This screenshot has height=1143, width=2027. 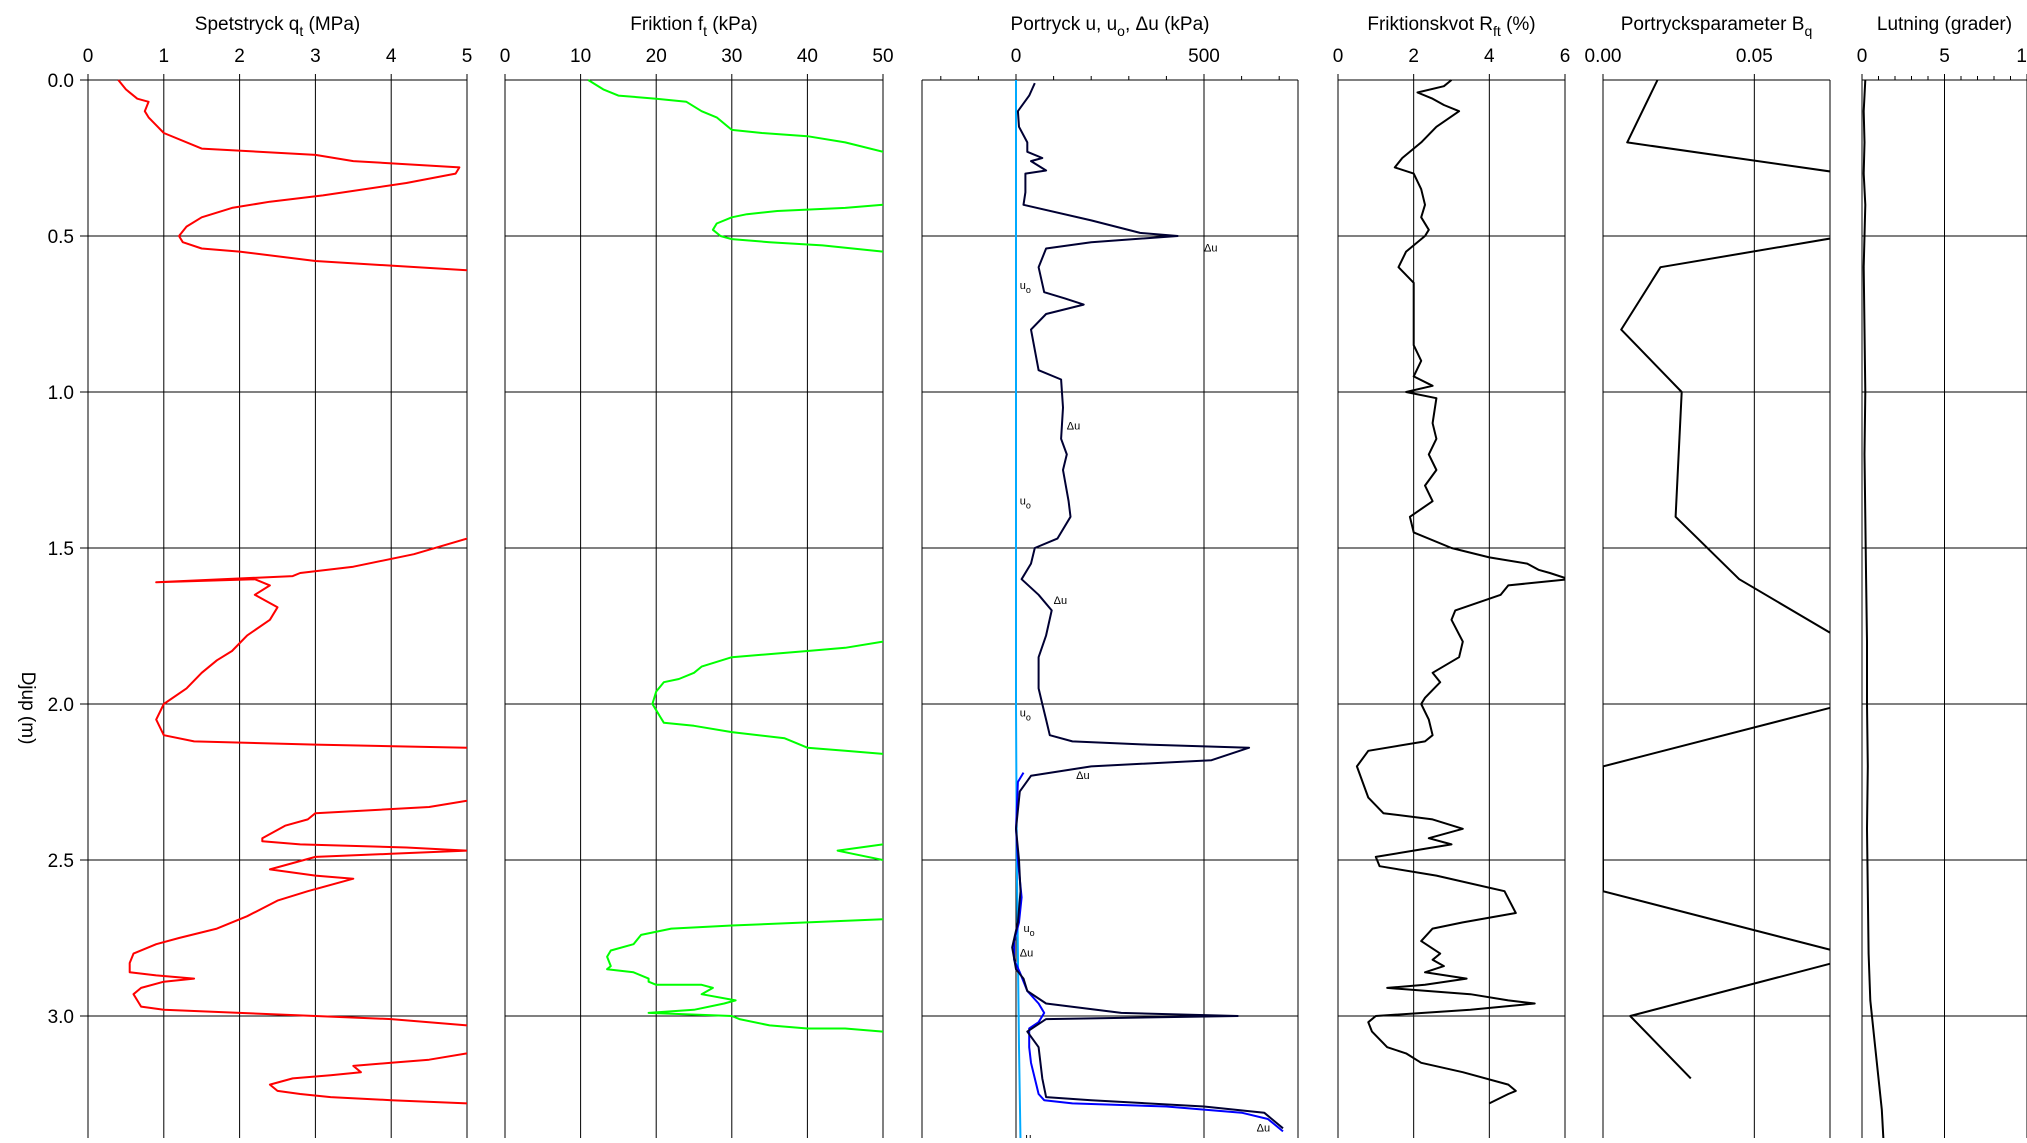 I want to click on panel-title: Portrycksparameter Bq, so click(x=1717, y=26).